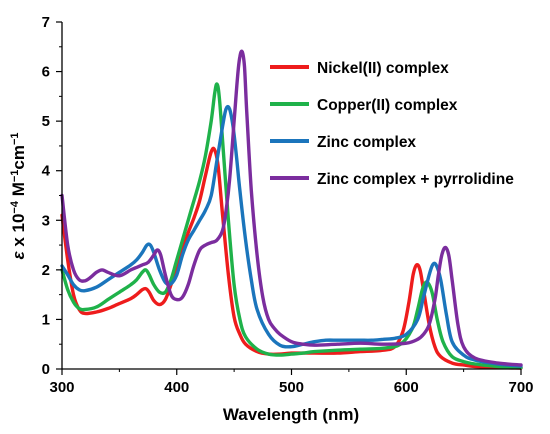  What do you see at coordinates (46, 369) in the screenshot?
I see `y-tick-label: 0` at bounding box center [46, 369].